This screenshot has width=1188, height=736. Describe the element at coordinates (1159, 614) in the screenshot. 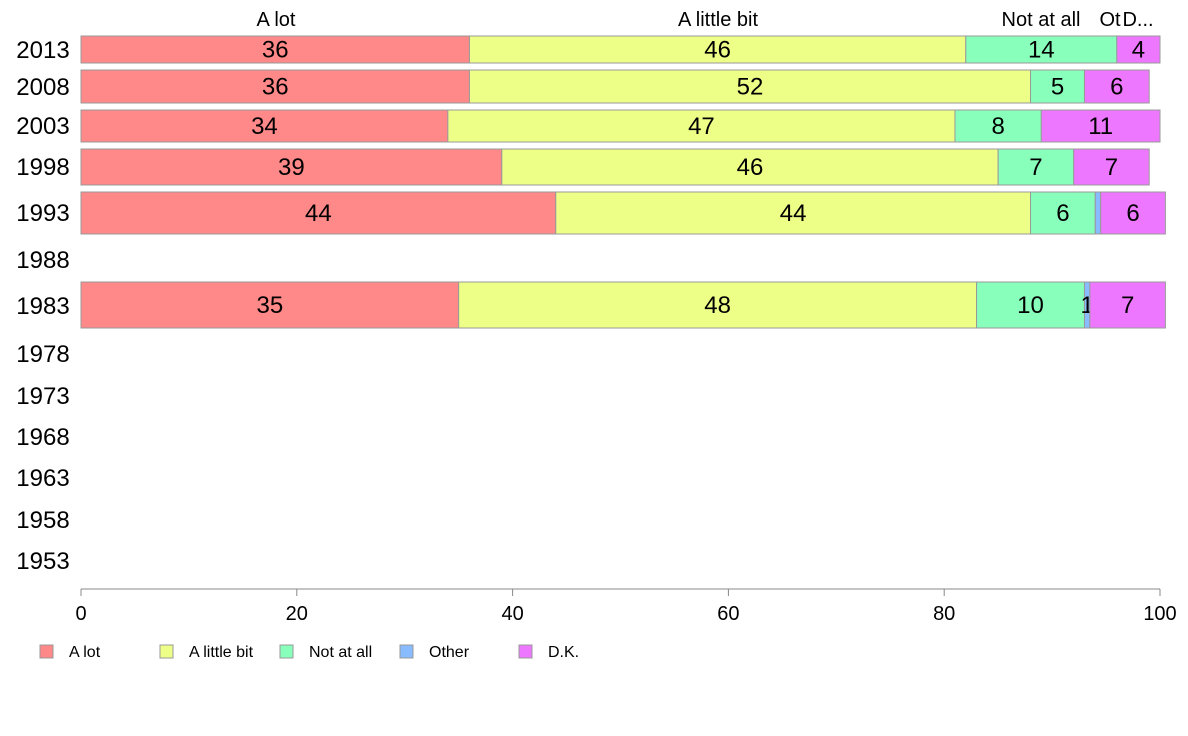

I see `x-tick-label: 100` at that location.